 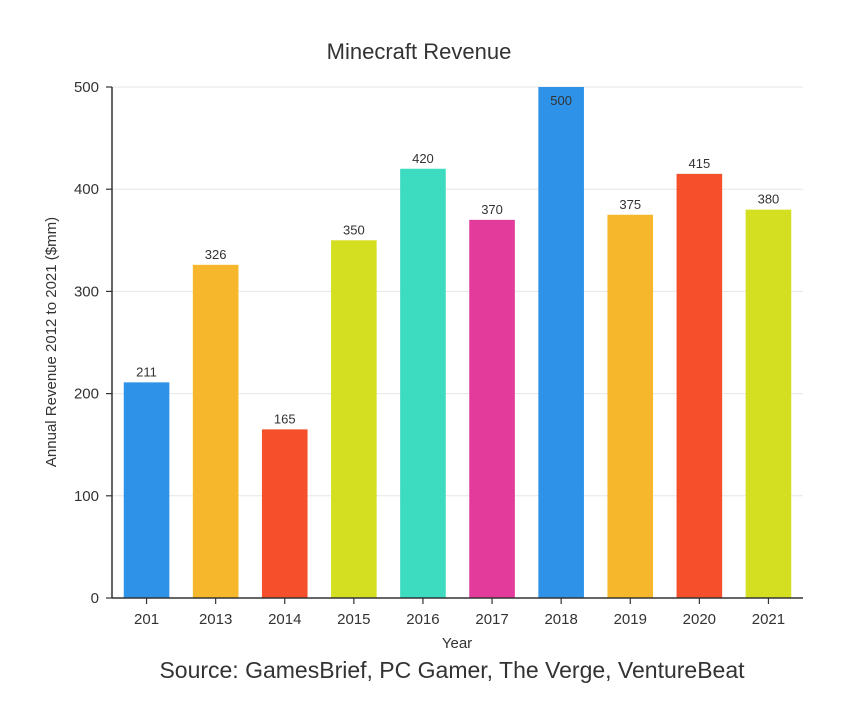 I want to click on data-label: 211, so click(x=146, y=371).